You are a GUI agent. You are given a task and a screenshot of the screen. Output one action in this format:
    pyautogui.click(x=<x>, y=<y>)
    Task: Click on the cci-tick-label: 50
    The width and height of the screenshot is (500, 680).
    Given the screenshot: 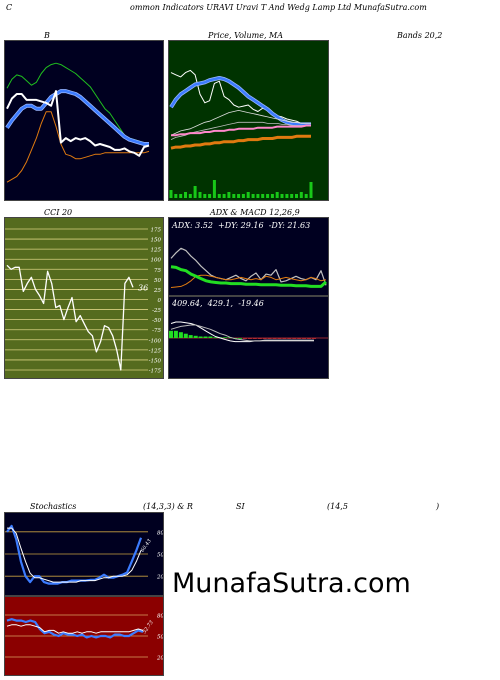 What is the action you would take?
    pyautogui.click(x=157, y=281)
    